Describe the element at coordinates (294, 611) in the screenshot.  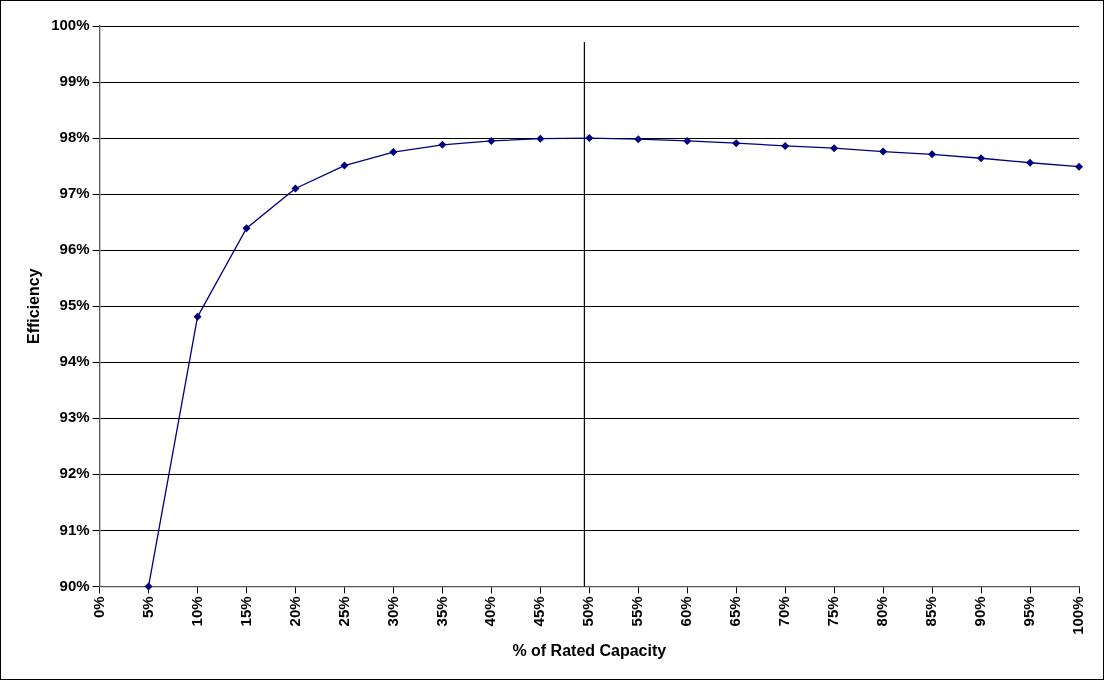
I see `x-tick-label: 20%` at that location.